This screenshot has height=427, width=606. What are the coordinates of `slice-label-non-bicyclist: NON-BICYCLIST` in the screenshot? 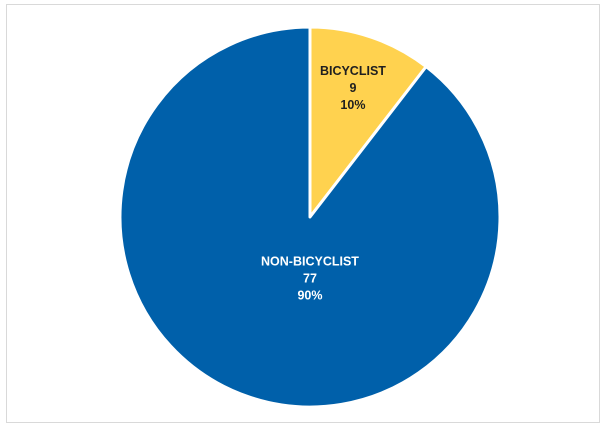 It's located at (310, 262).